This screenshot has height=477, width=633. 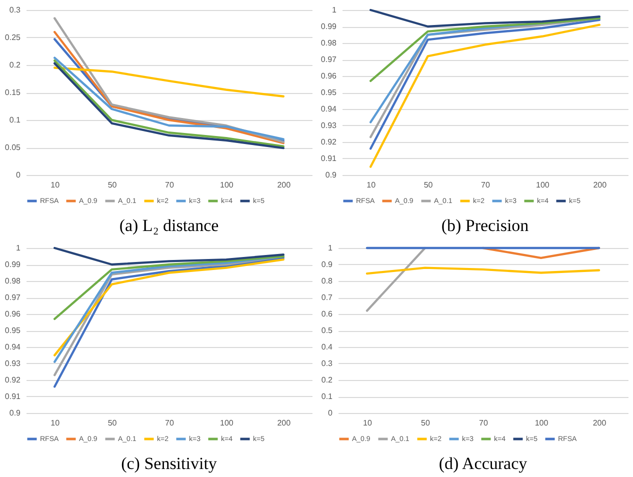 What do you see at coordinates (327, 281) in the screenshot?
I see `y-tick-label: 0.8` at bounding box center [327, 281].